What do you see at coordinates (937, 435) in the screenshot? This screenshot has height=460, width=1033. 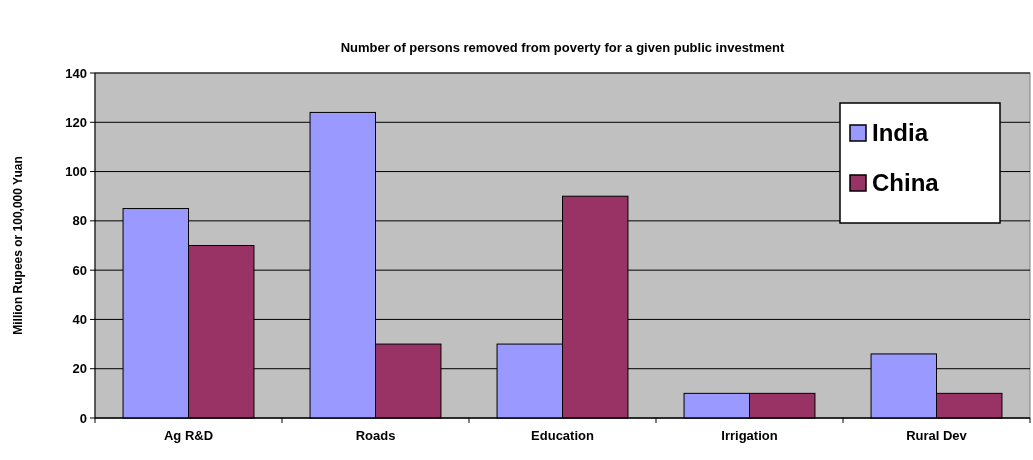 I see `x-tick-label: Rural Dev` at bounding box center [937, 435].